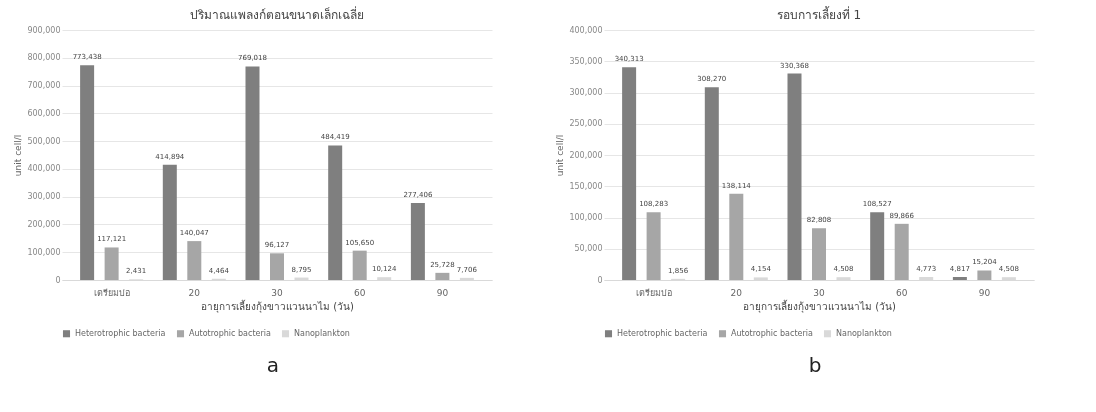 Image resolution: width=1096 pixels, height=412 pixels. I want to click on y-tick-label: 500,000, so click(44, 141).